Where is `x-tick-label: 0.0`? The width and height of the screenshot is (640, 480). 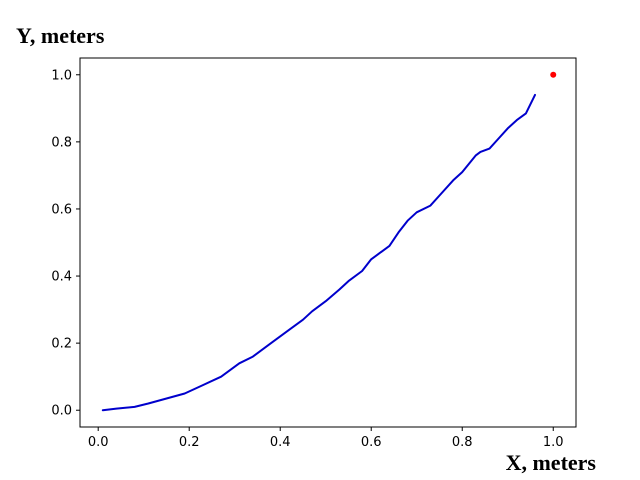
x-tick-label: 0.0 is located at coordinates (98, 442).